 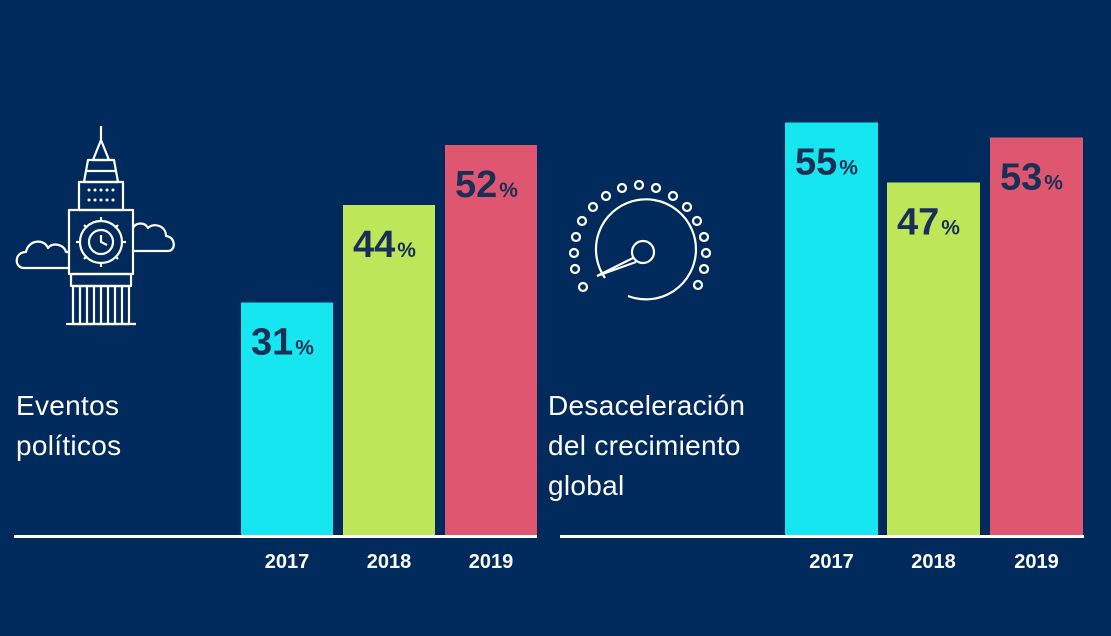 What do you see at coordinates (389, 562) in the screenshot?
I see `chart-1-tick-2018: 2018` at bounding box center [389, 562].